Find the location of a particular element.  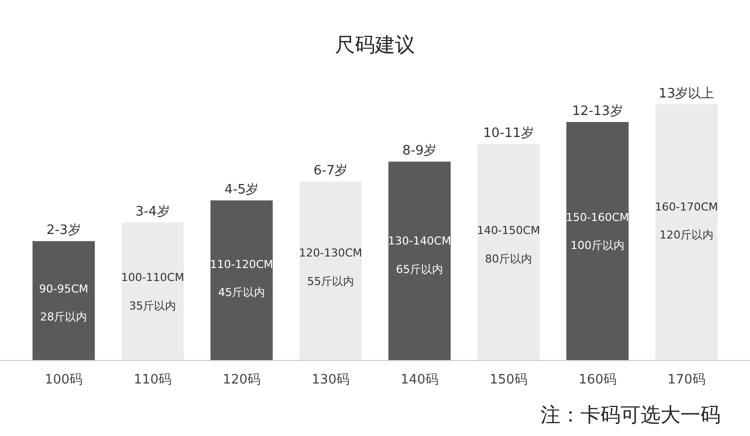

annotation: 160-170CM is located at coordinates (686, 207).